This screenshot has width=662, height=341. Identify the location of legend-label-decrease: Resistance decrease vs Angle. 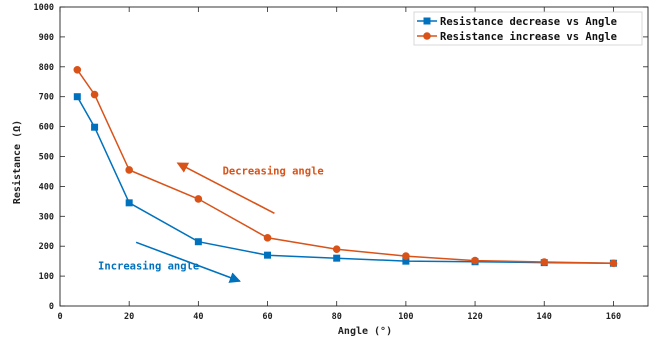
(528, 22).